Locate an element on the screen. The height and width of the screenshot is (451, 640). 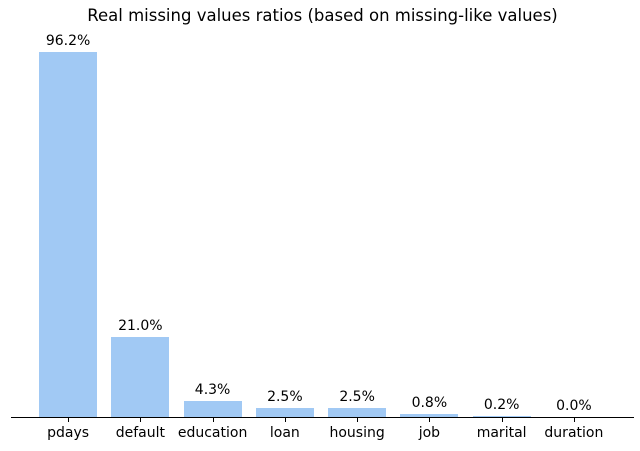
bar-loan is located at coordinates (284, 412).